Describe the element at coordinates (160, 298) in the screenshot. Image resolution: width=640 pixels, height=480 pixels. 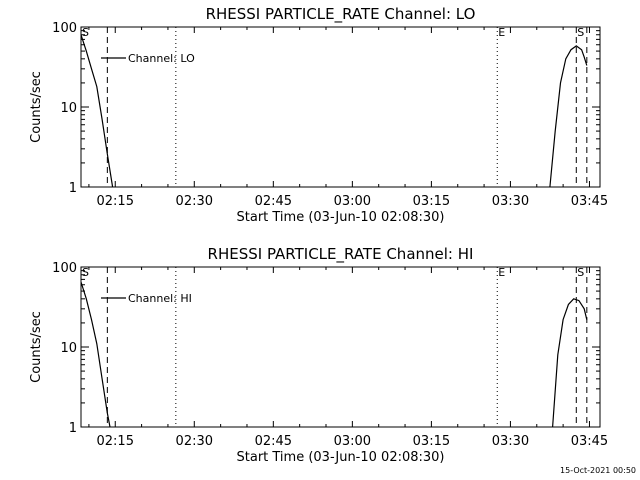
I see `panel2-legend-label: Channel: HI` at that location.